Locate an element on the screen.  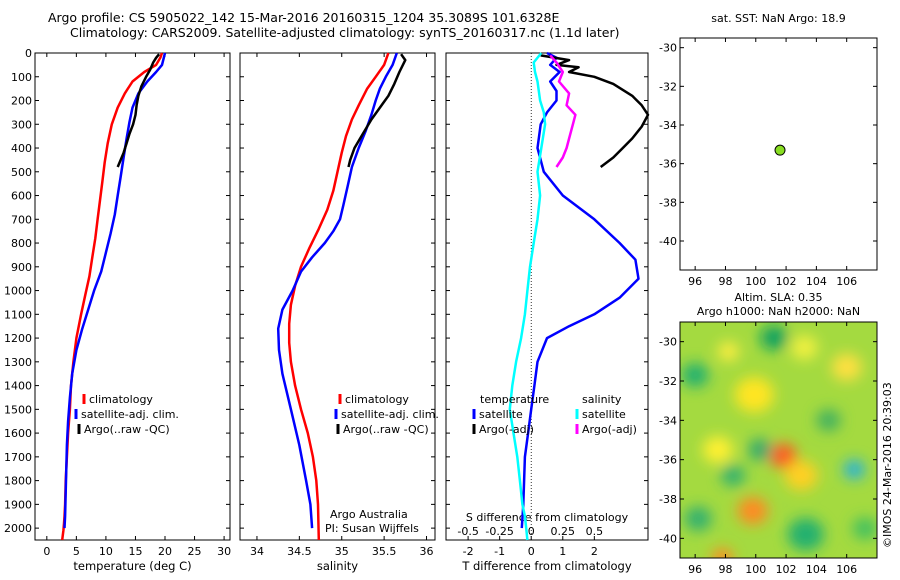
sal-xtick-label: 34 is located at coordinates (257, 551).